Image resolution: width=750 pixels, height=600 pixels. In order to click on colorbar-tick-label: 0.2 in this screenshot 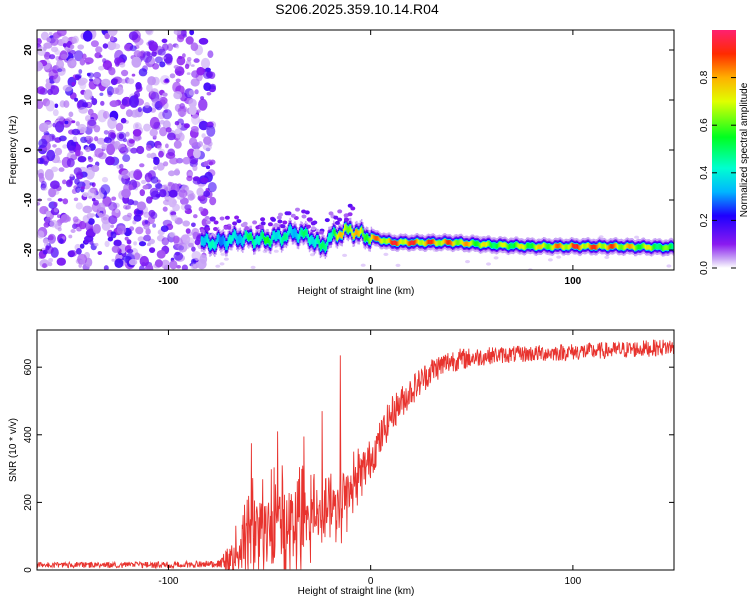, I will do `click(704, 220)`.